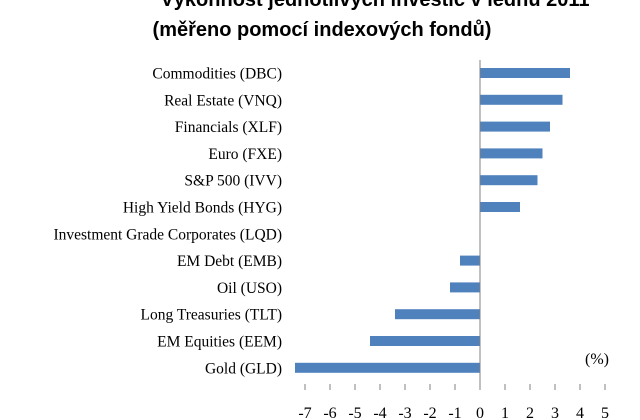 This screenshot has width=640, height=420. I want to click on bar-financials-xlf, so click(515, 126).